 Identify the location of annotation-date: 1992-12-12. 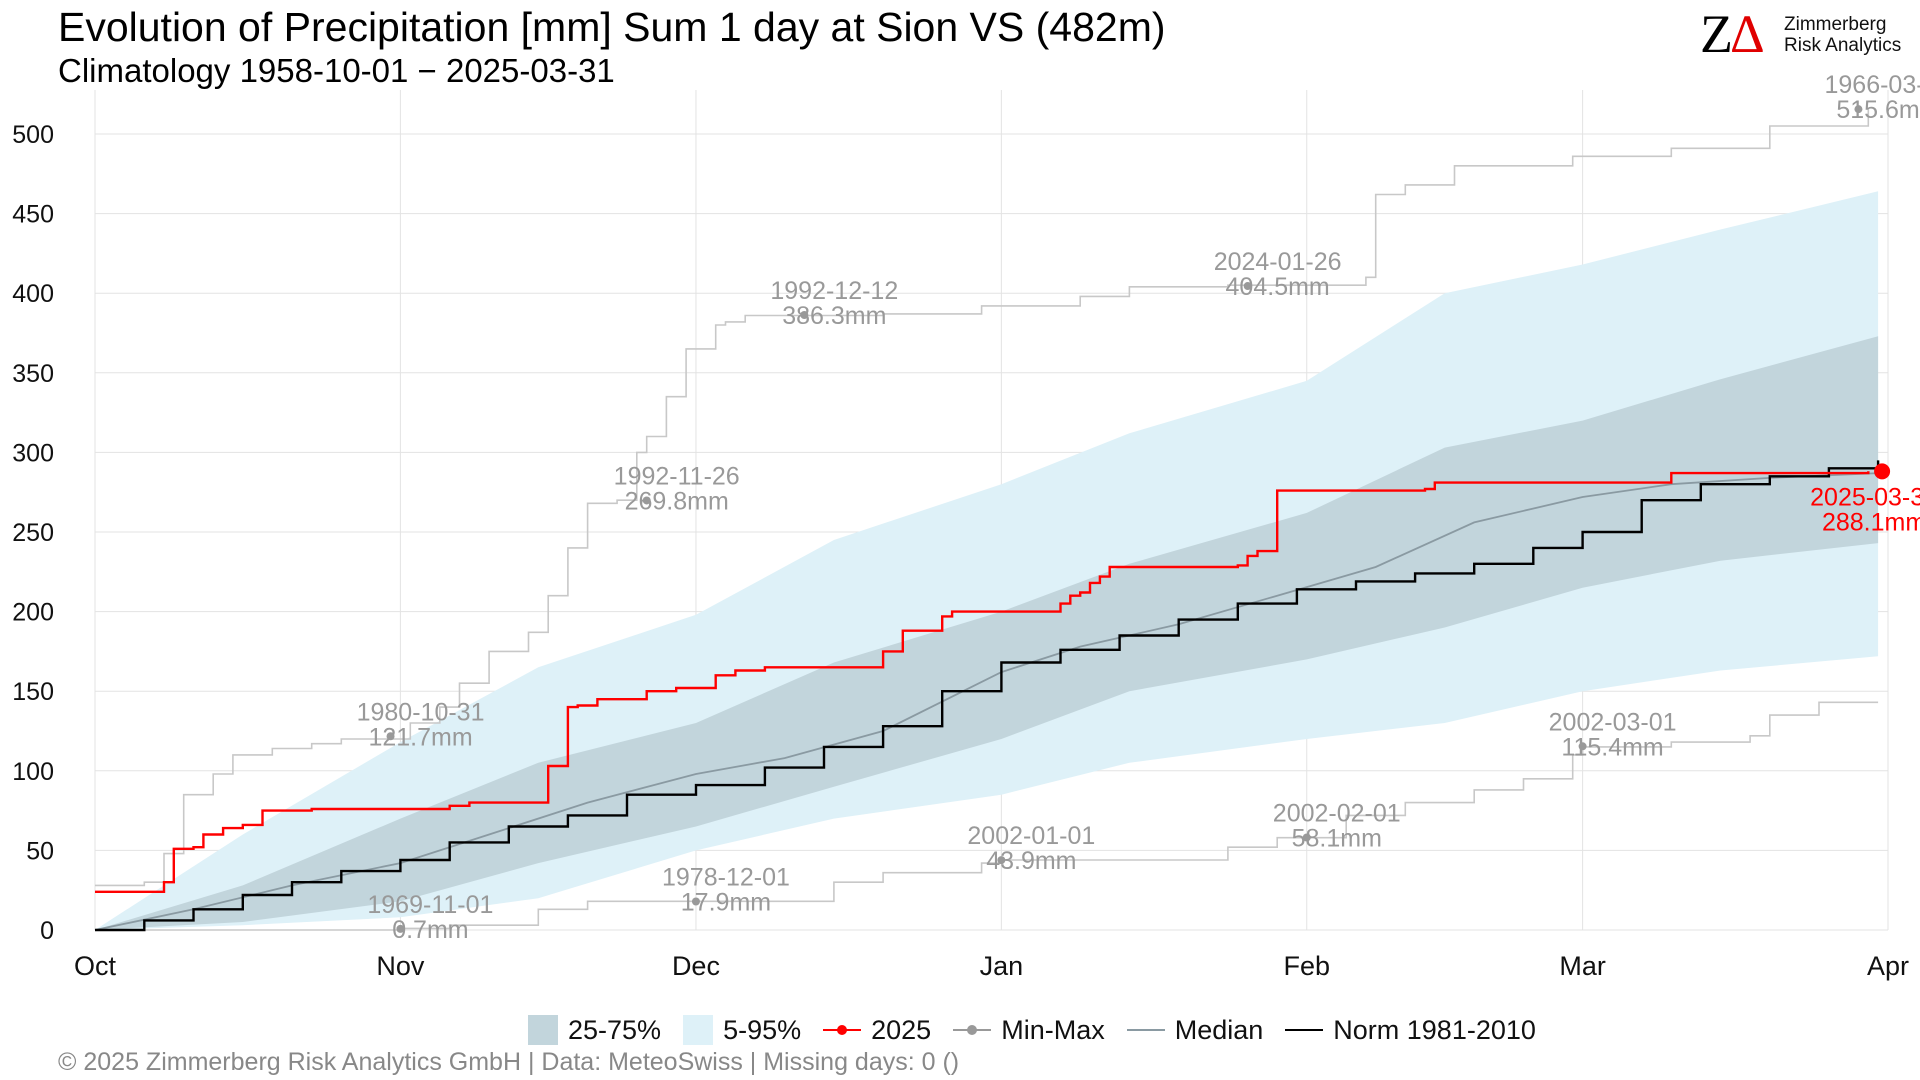
(834, 291).